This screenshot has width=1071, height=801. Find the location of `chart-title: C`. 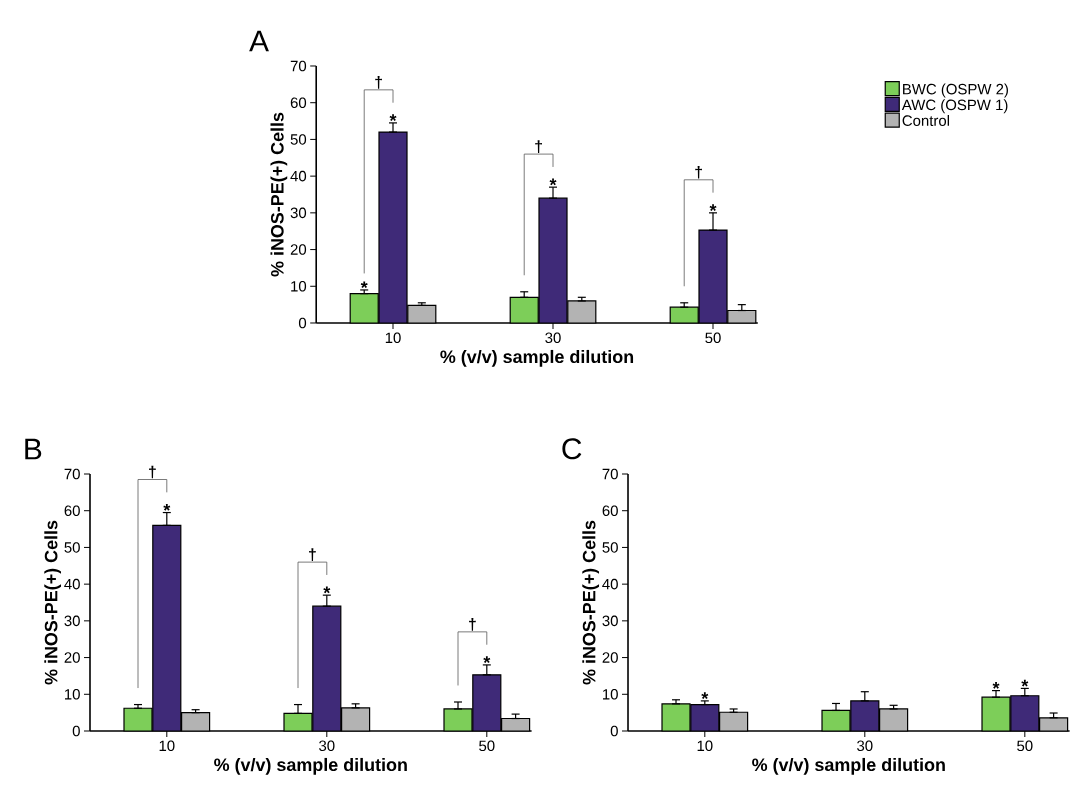

chart-title: C is located at coordinates (572, 449).